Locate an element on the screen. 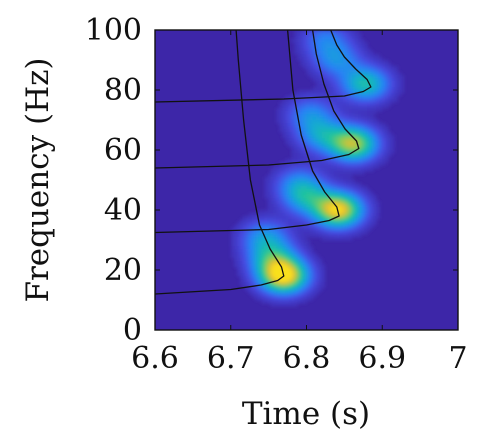 The height and width of the screenshot is (440, 504). y-tick-label: 100 is located at coordinates (113, 30).